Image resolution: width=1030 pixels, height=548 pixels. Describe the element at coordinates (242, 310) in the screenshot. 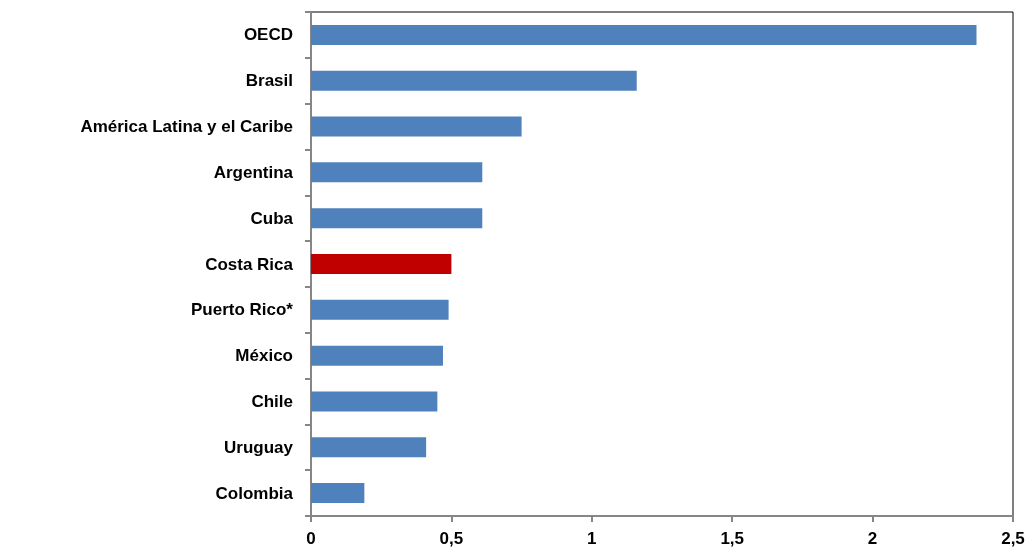

I see `y-tick-label: Puerto Rico*` at that location.